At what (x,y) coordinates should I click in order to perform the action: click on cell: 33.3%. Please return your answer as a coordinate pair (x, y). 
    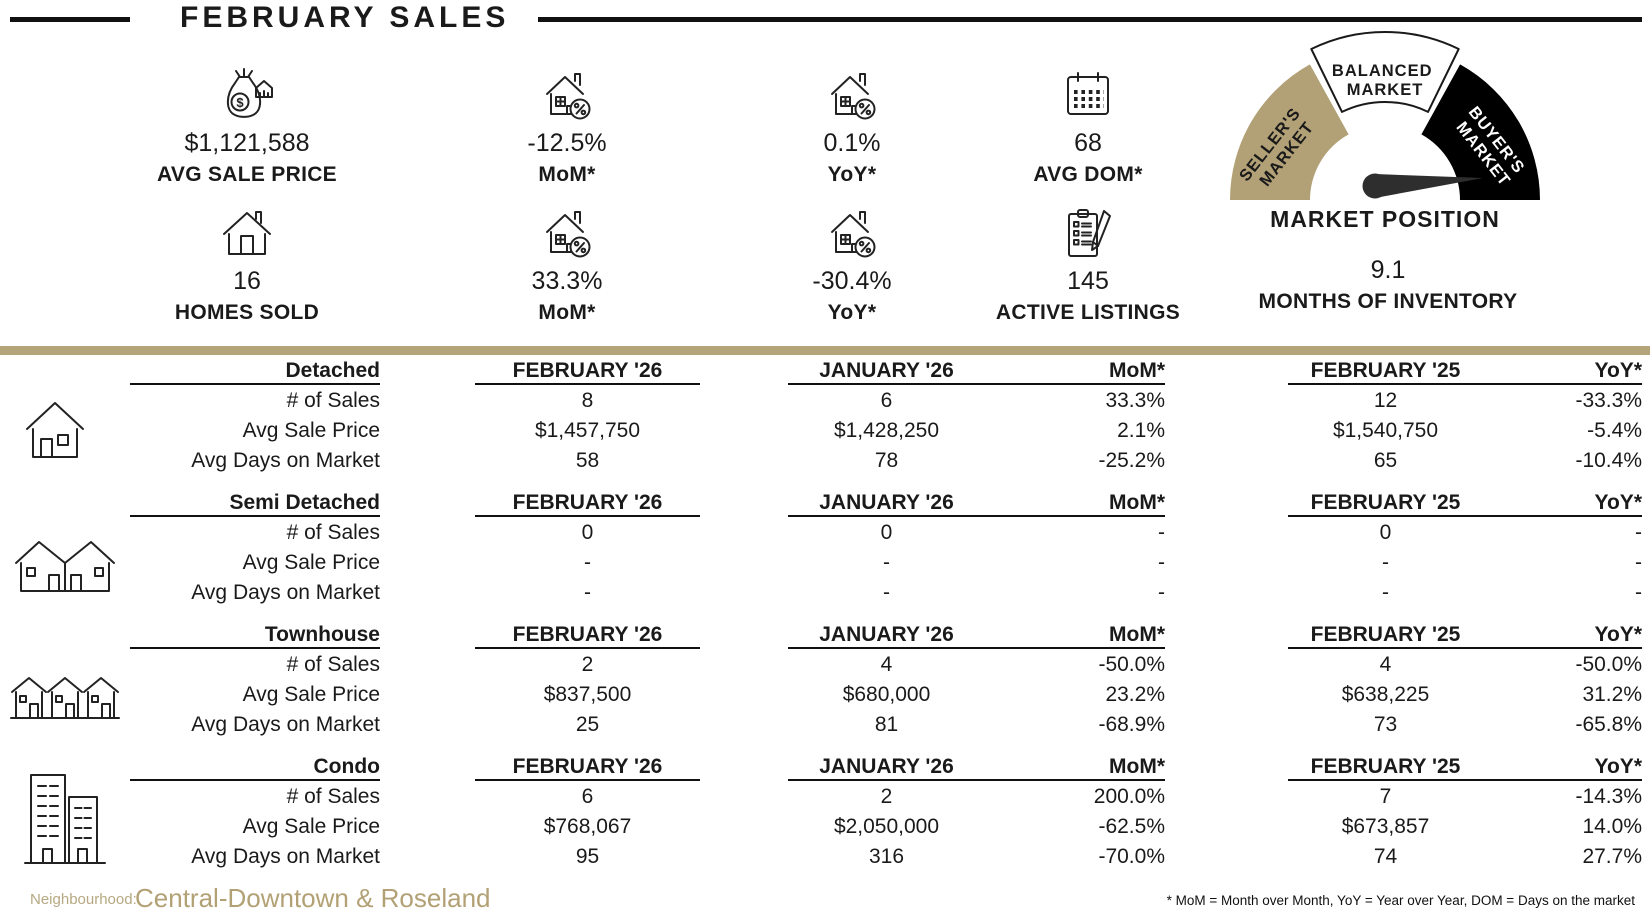
    Looking at the image, I should click on (1135, 400).